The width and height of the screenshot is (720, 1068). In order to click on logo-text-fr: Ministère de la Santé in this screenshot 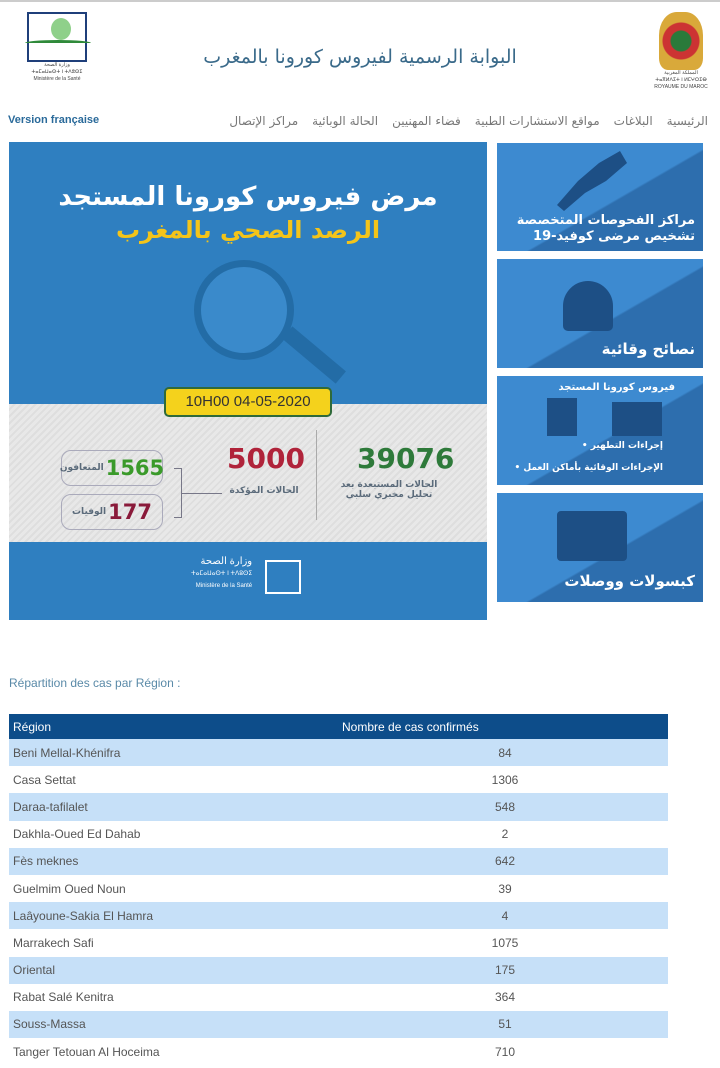, I will do `click(57, 79)`.